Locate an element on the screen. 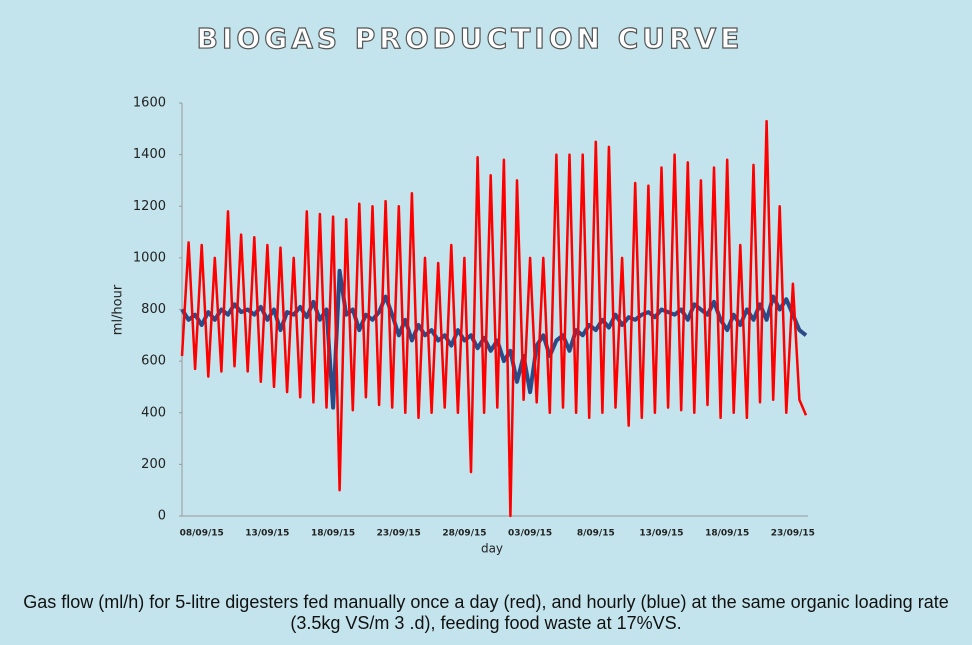 This screenshot has width=972, height=645. y-axis-label: ml/hour is located at coordinates (118, 309).